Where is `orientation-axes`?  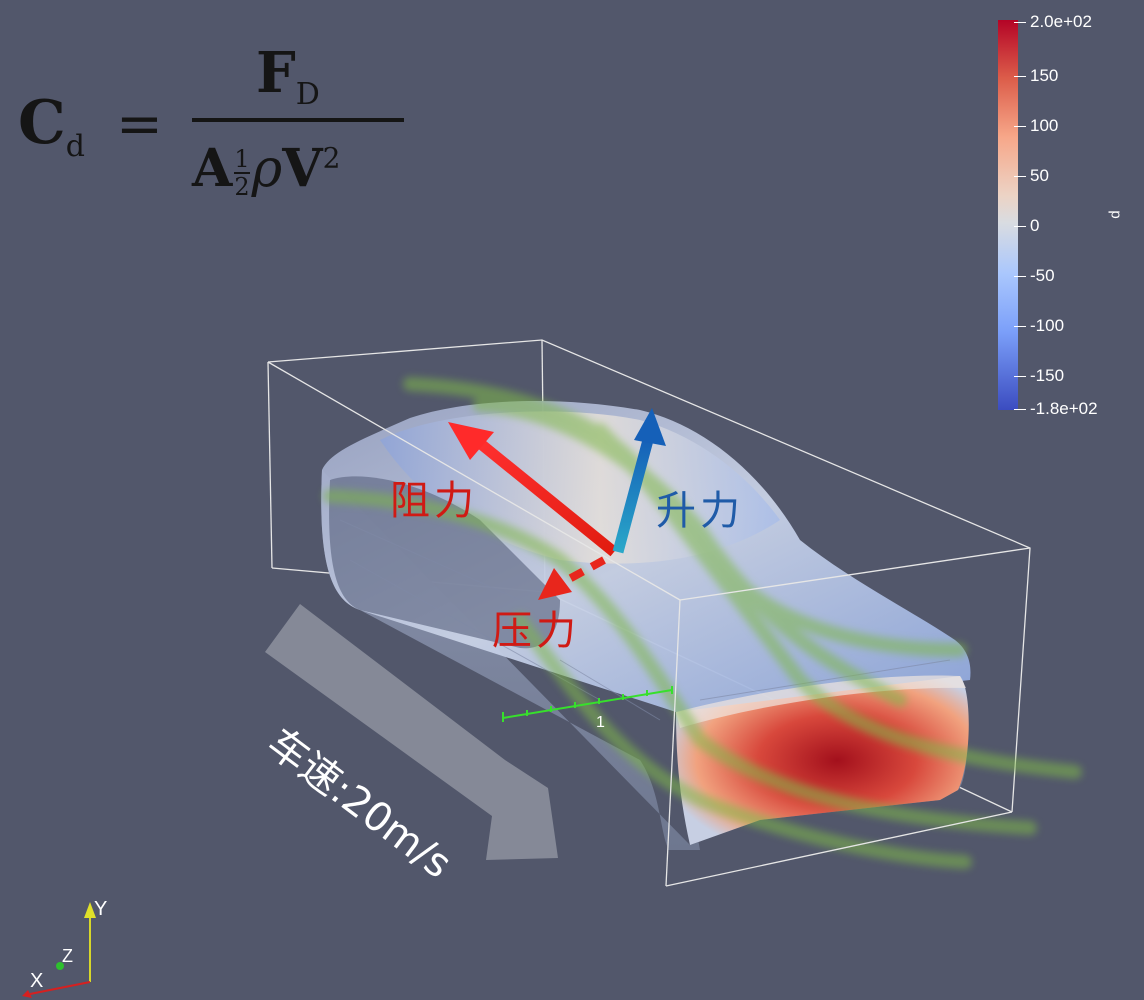
orientation-axes is located at coordinates (59, 950).